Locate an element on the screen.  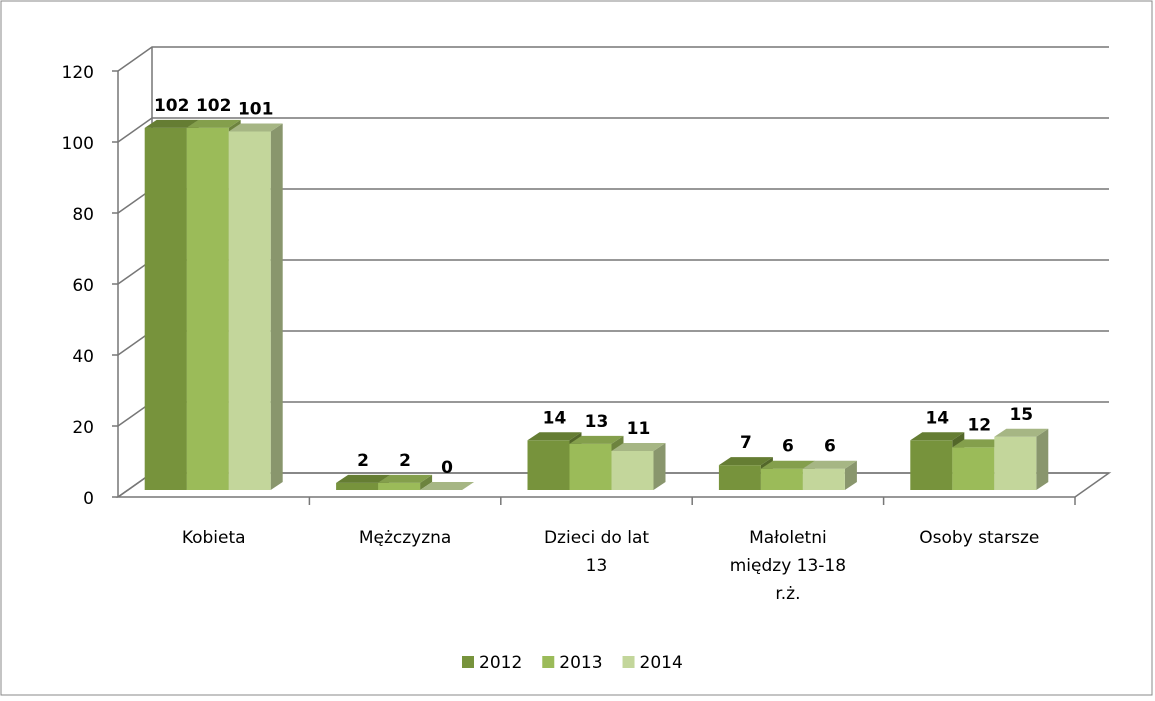
value-label: 101 is located at coordinates (256, 109).